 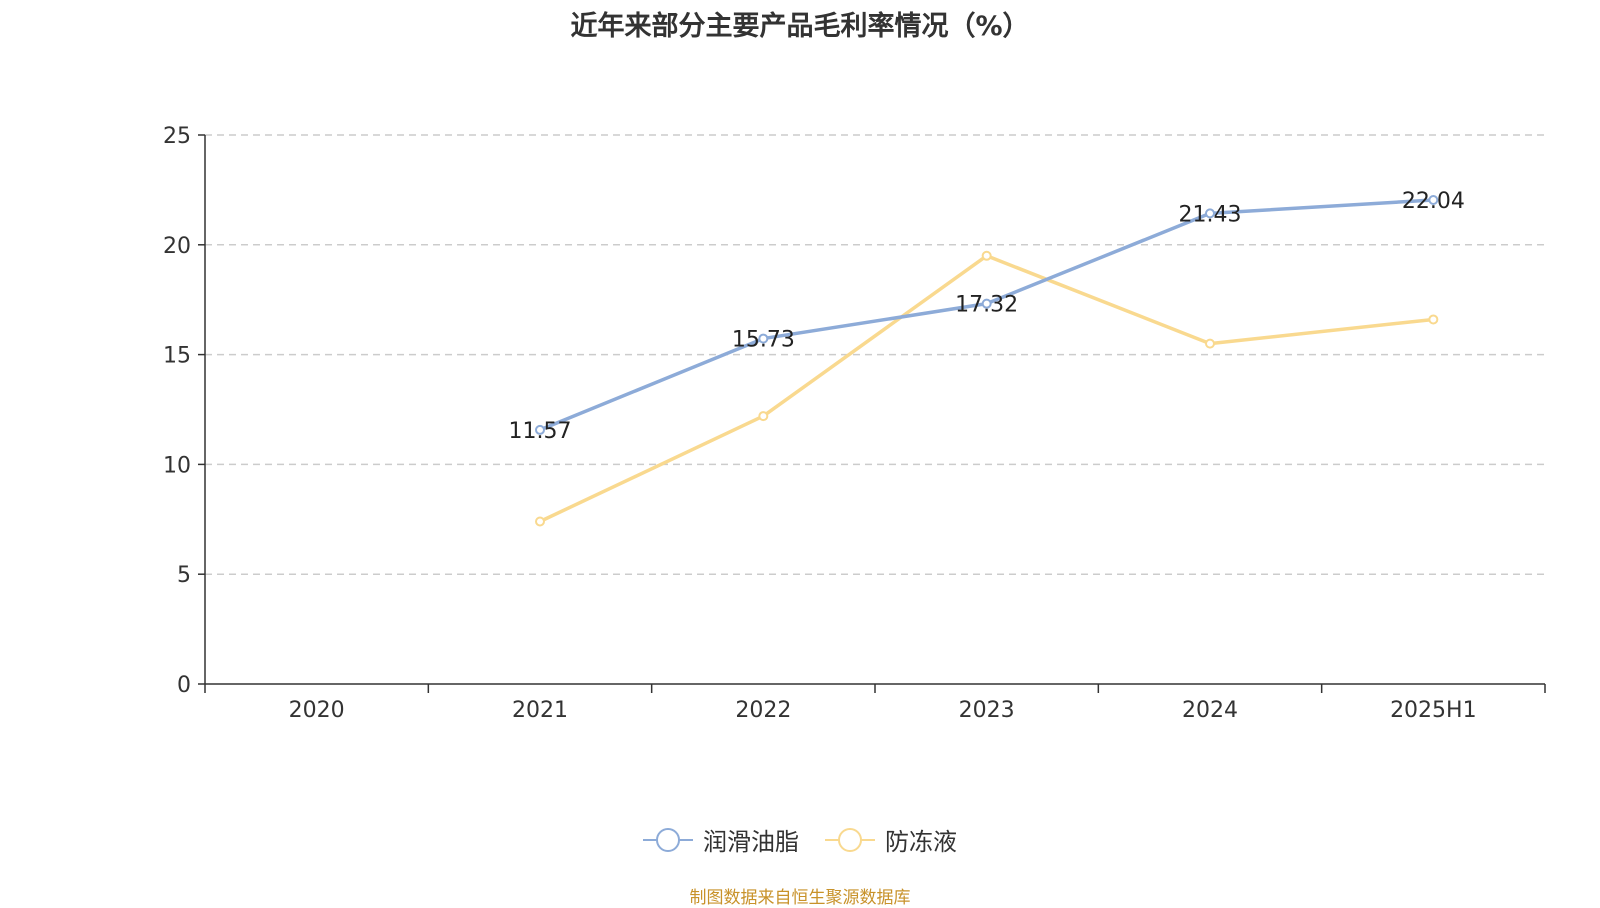 What do you see at coordinates (751, 842) in the screenshot?
I see `legend-label-lubricant: 润滑油脂` at bounding box center [751, 842].